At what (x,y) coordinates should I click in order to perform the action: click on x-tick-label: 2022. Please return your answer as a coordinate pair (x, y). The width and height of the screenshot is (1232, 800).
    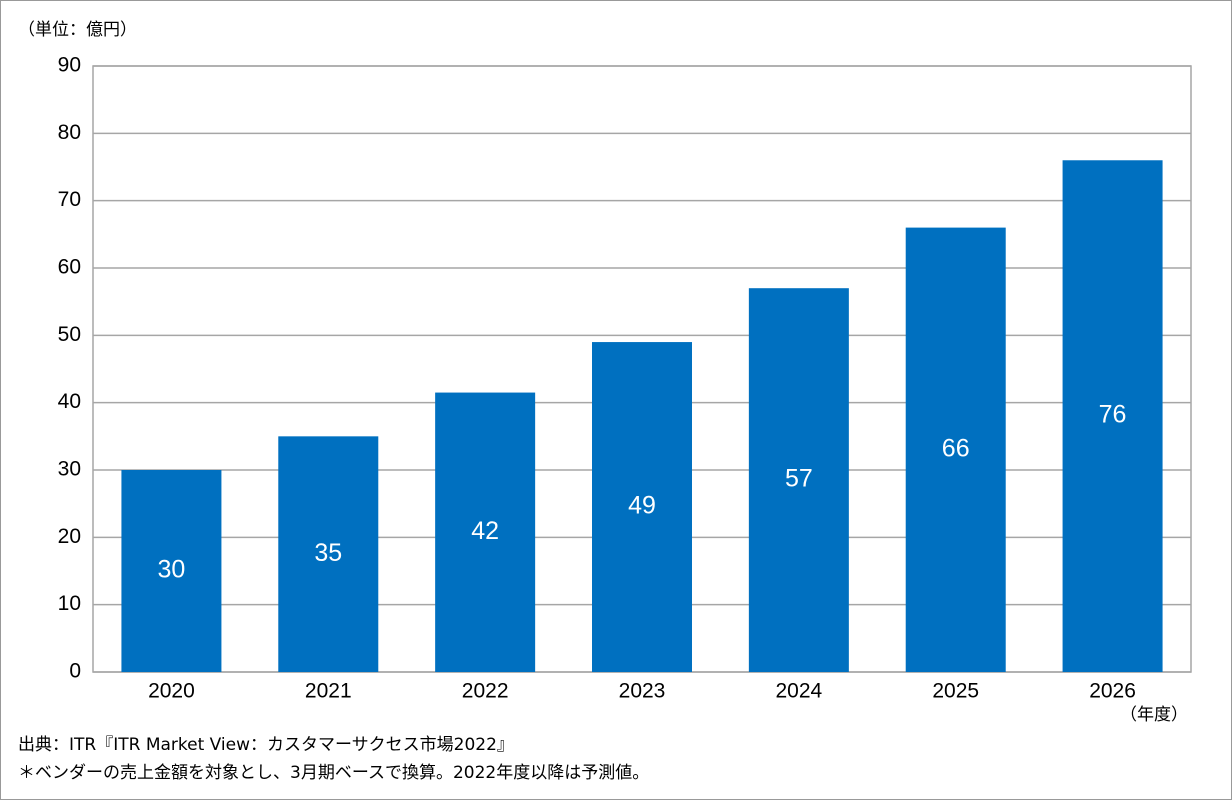
    Looking at the image, I should click on (485, 691).